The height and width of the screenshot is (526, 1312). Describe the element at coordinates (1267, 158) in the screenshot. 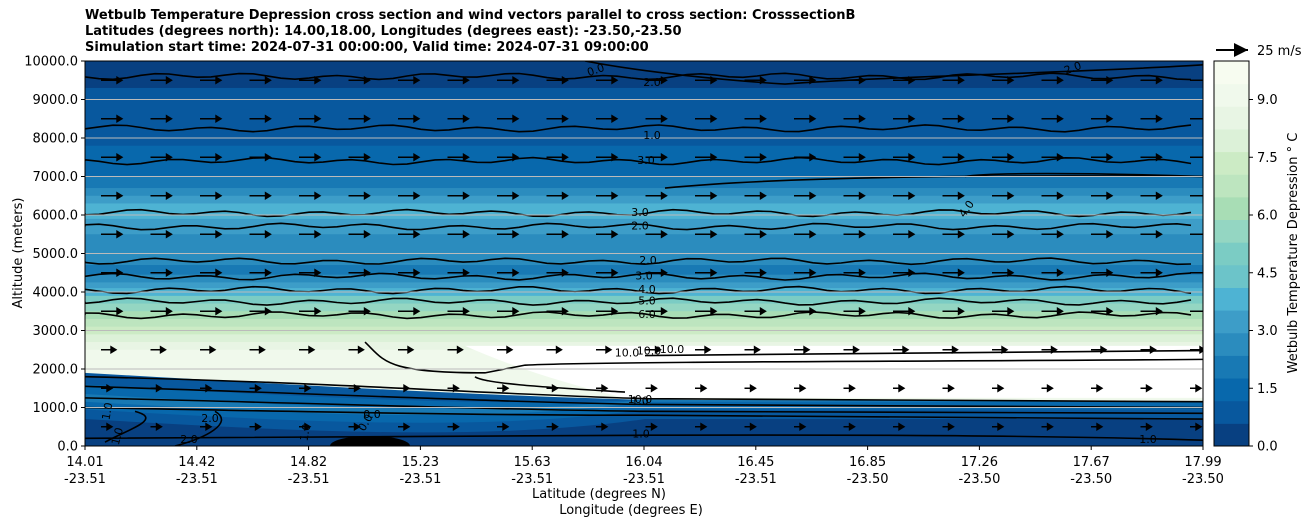

I see `colorbar-tick-label: 7.5` at that location.